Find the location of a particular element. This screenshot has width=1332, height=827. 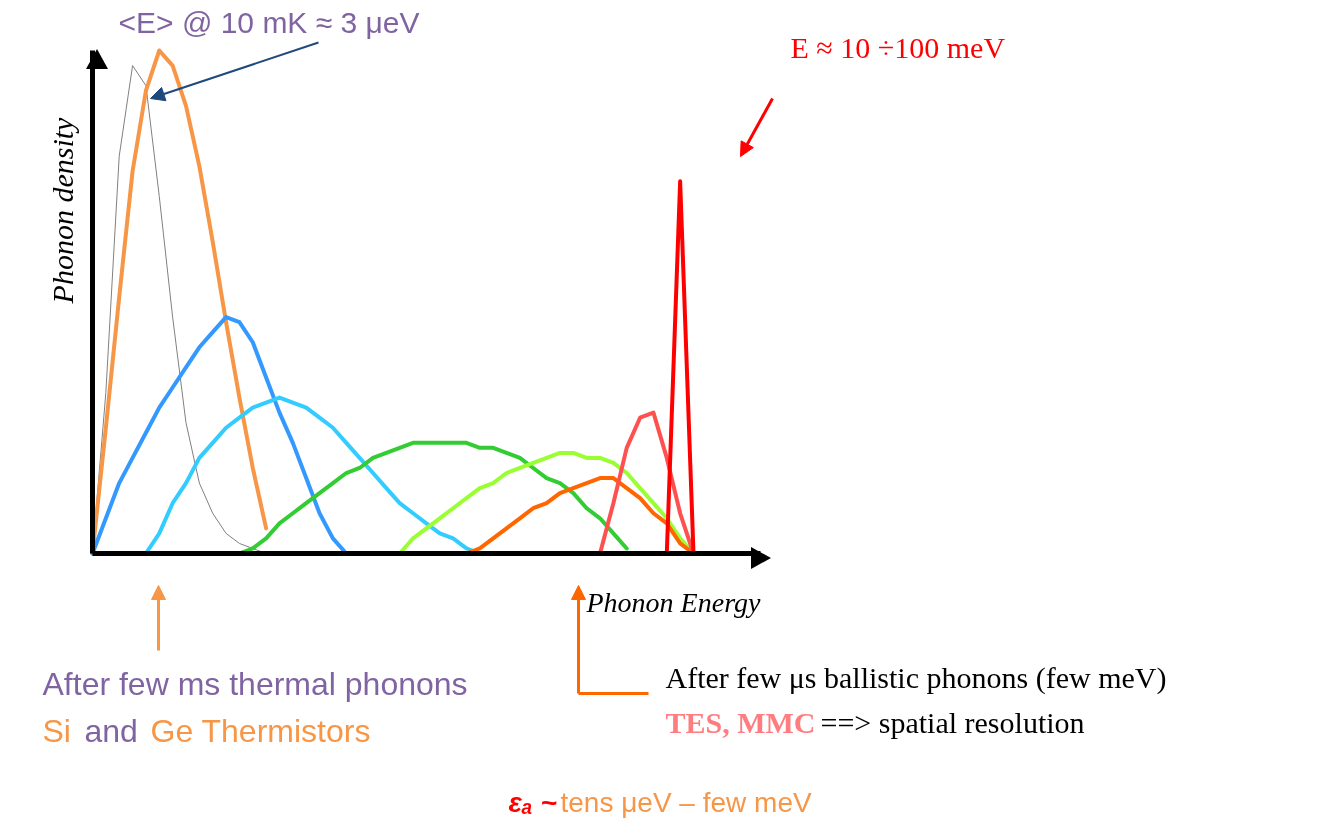

text: TES, MMC is located at coordinates (740, 722).